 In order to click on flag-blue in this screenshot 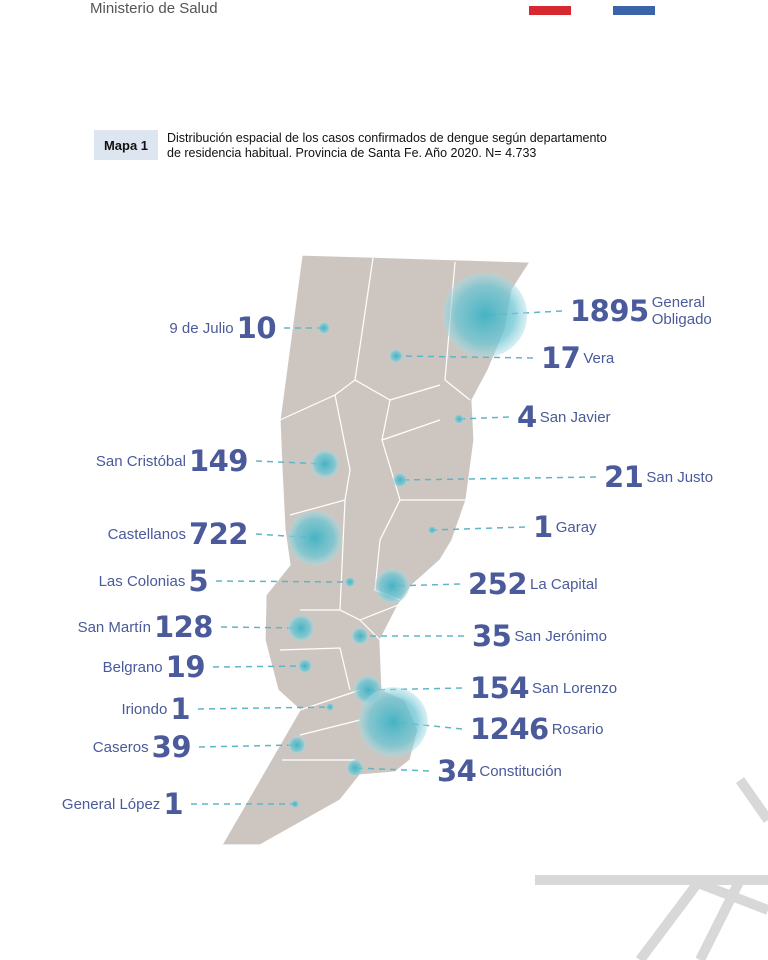, I will do `click(634, 10)`.